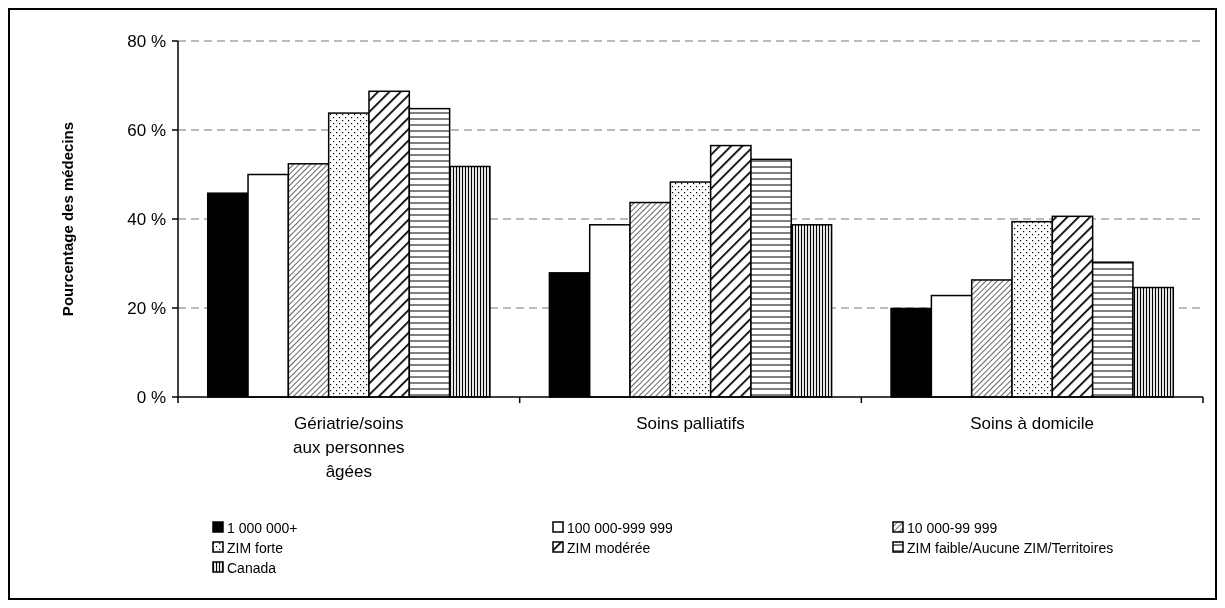 The width and height of the screenshot is (1225, 608). I want to click on y-tick-label: 60 %, so click(146, 130).